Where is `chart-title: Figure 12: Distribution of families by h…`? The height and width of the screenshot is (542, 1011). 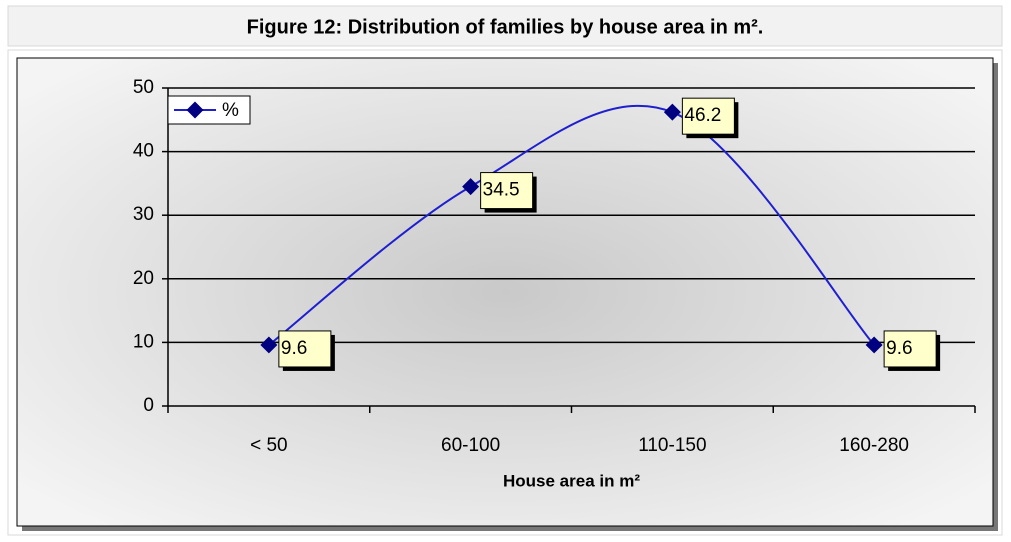
chart-title: Figure 12: Distribution of families by h… is located at coordinates (505, 27).